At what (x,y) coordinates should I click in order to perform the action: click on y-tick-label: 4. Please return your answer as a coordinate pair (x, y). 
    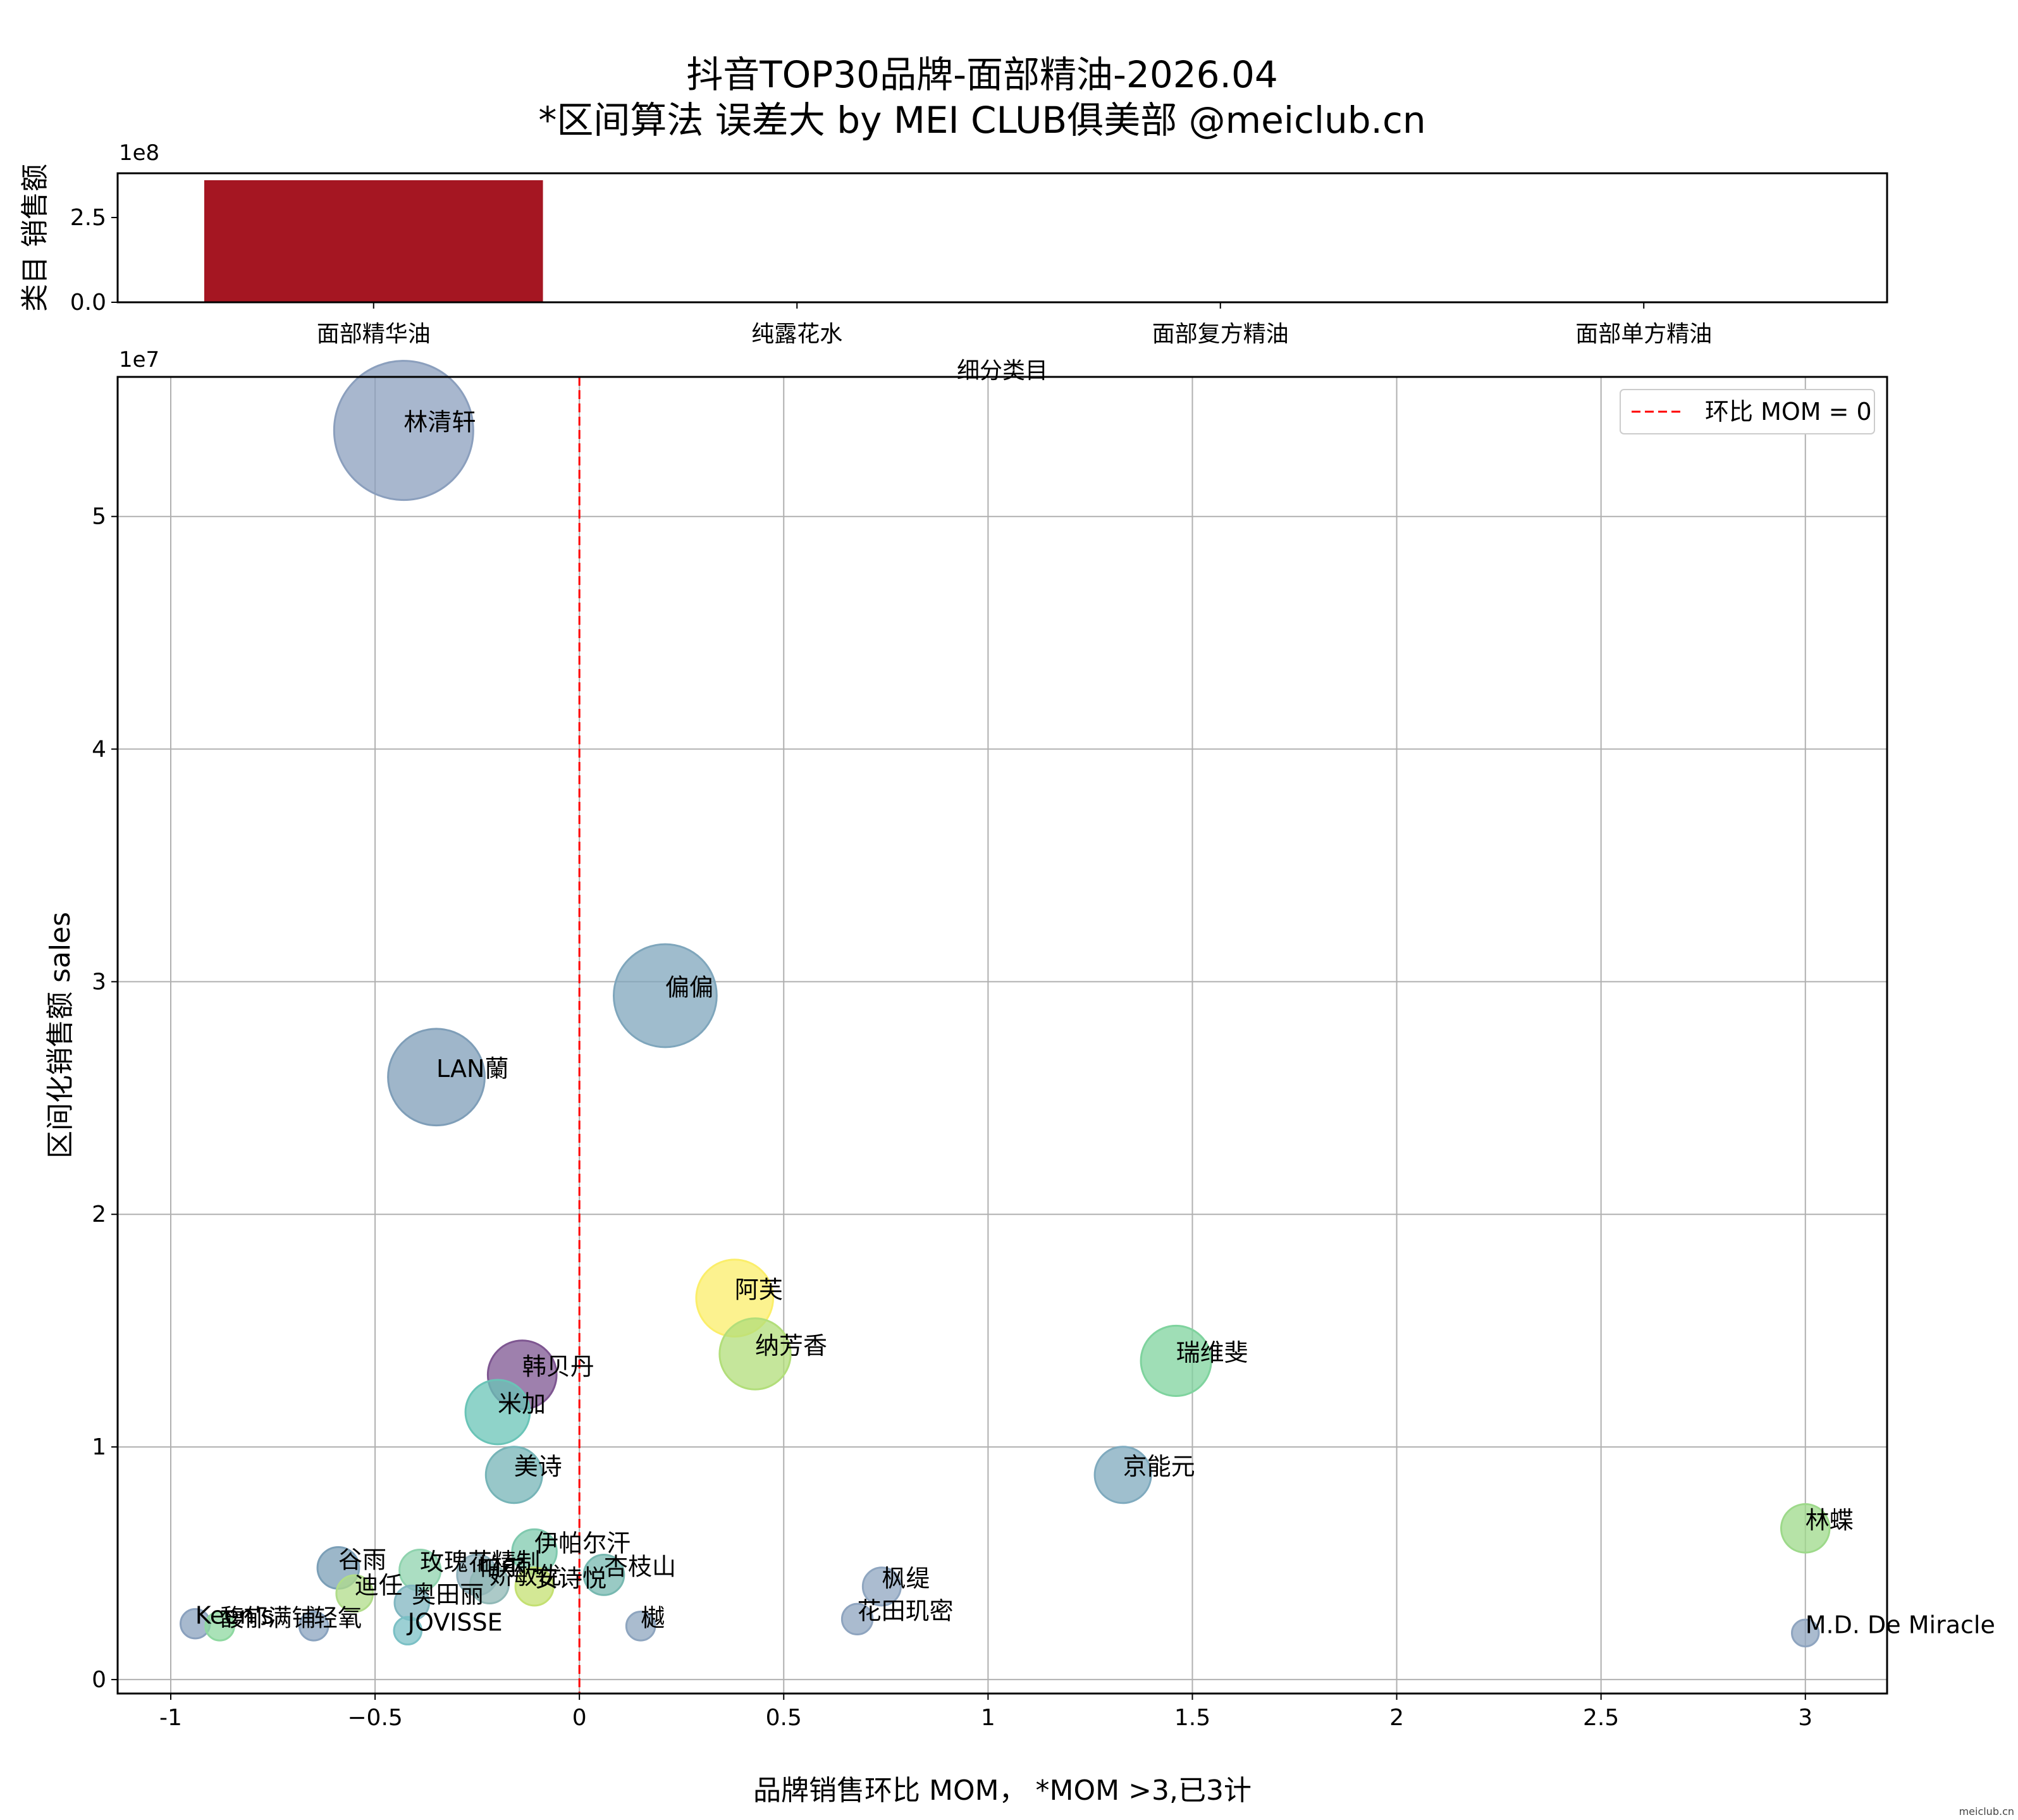
    Looking at the image, I should click on (99, 750).